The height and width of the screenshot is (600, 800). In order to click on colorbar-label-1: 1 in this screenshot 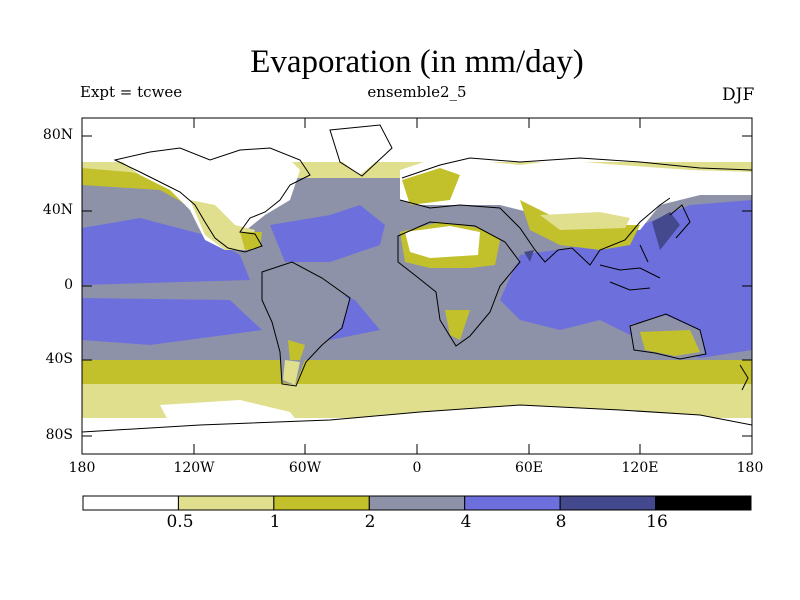, I will do `click(275, 522)`.